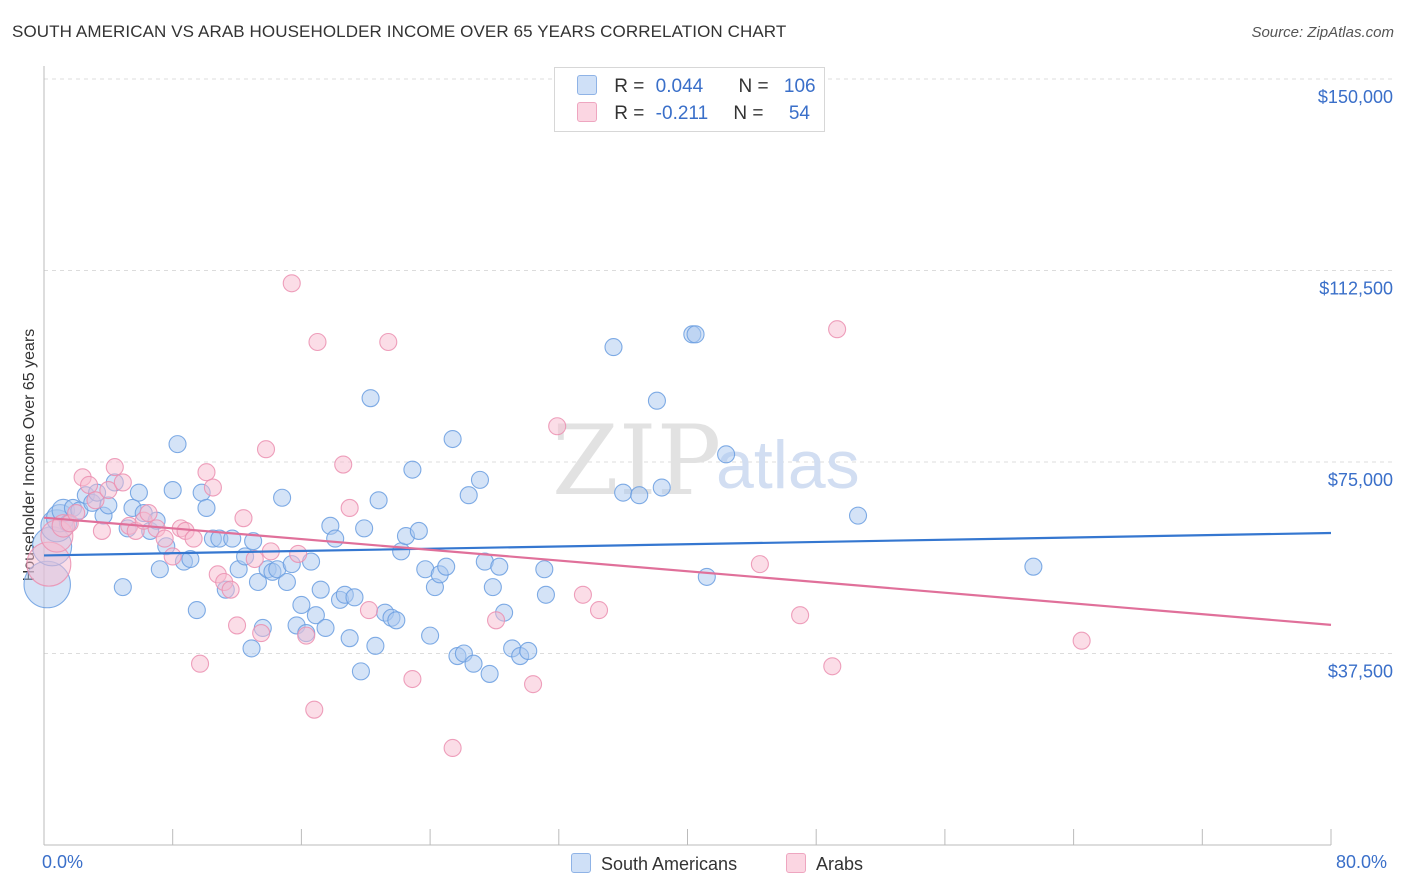  Describe the element at coordinates (799, 113) in the screenshot. I see `legend-n-value: 54` at that location.